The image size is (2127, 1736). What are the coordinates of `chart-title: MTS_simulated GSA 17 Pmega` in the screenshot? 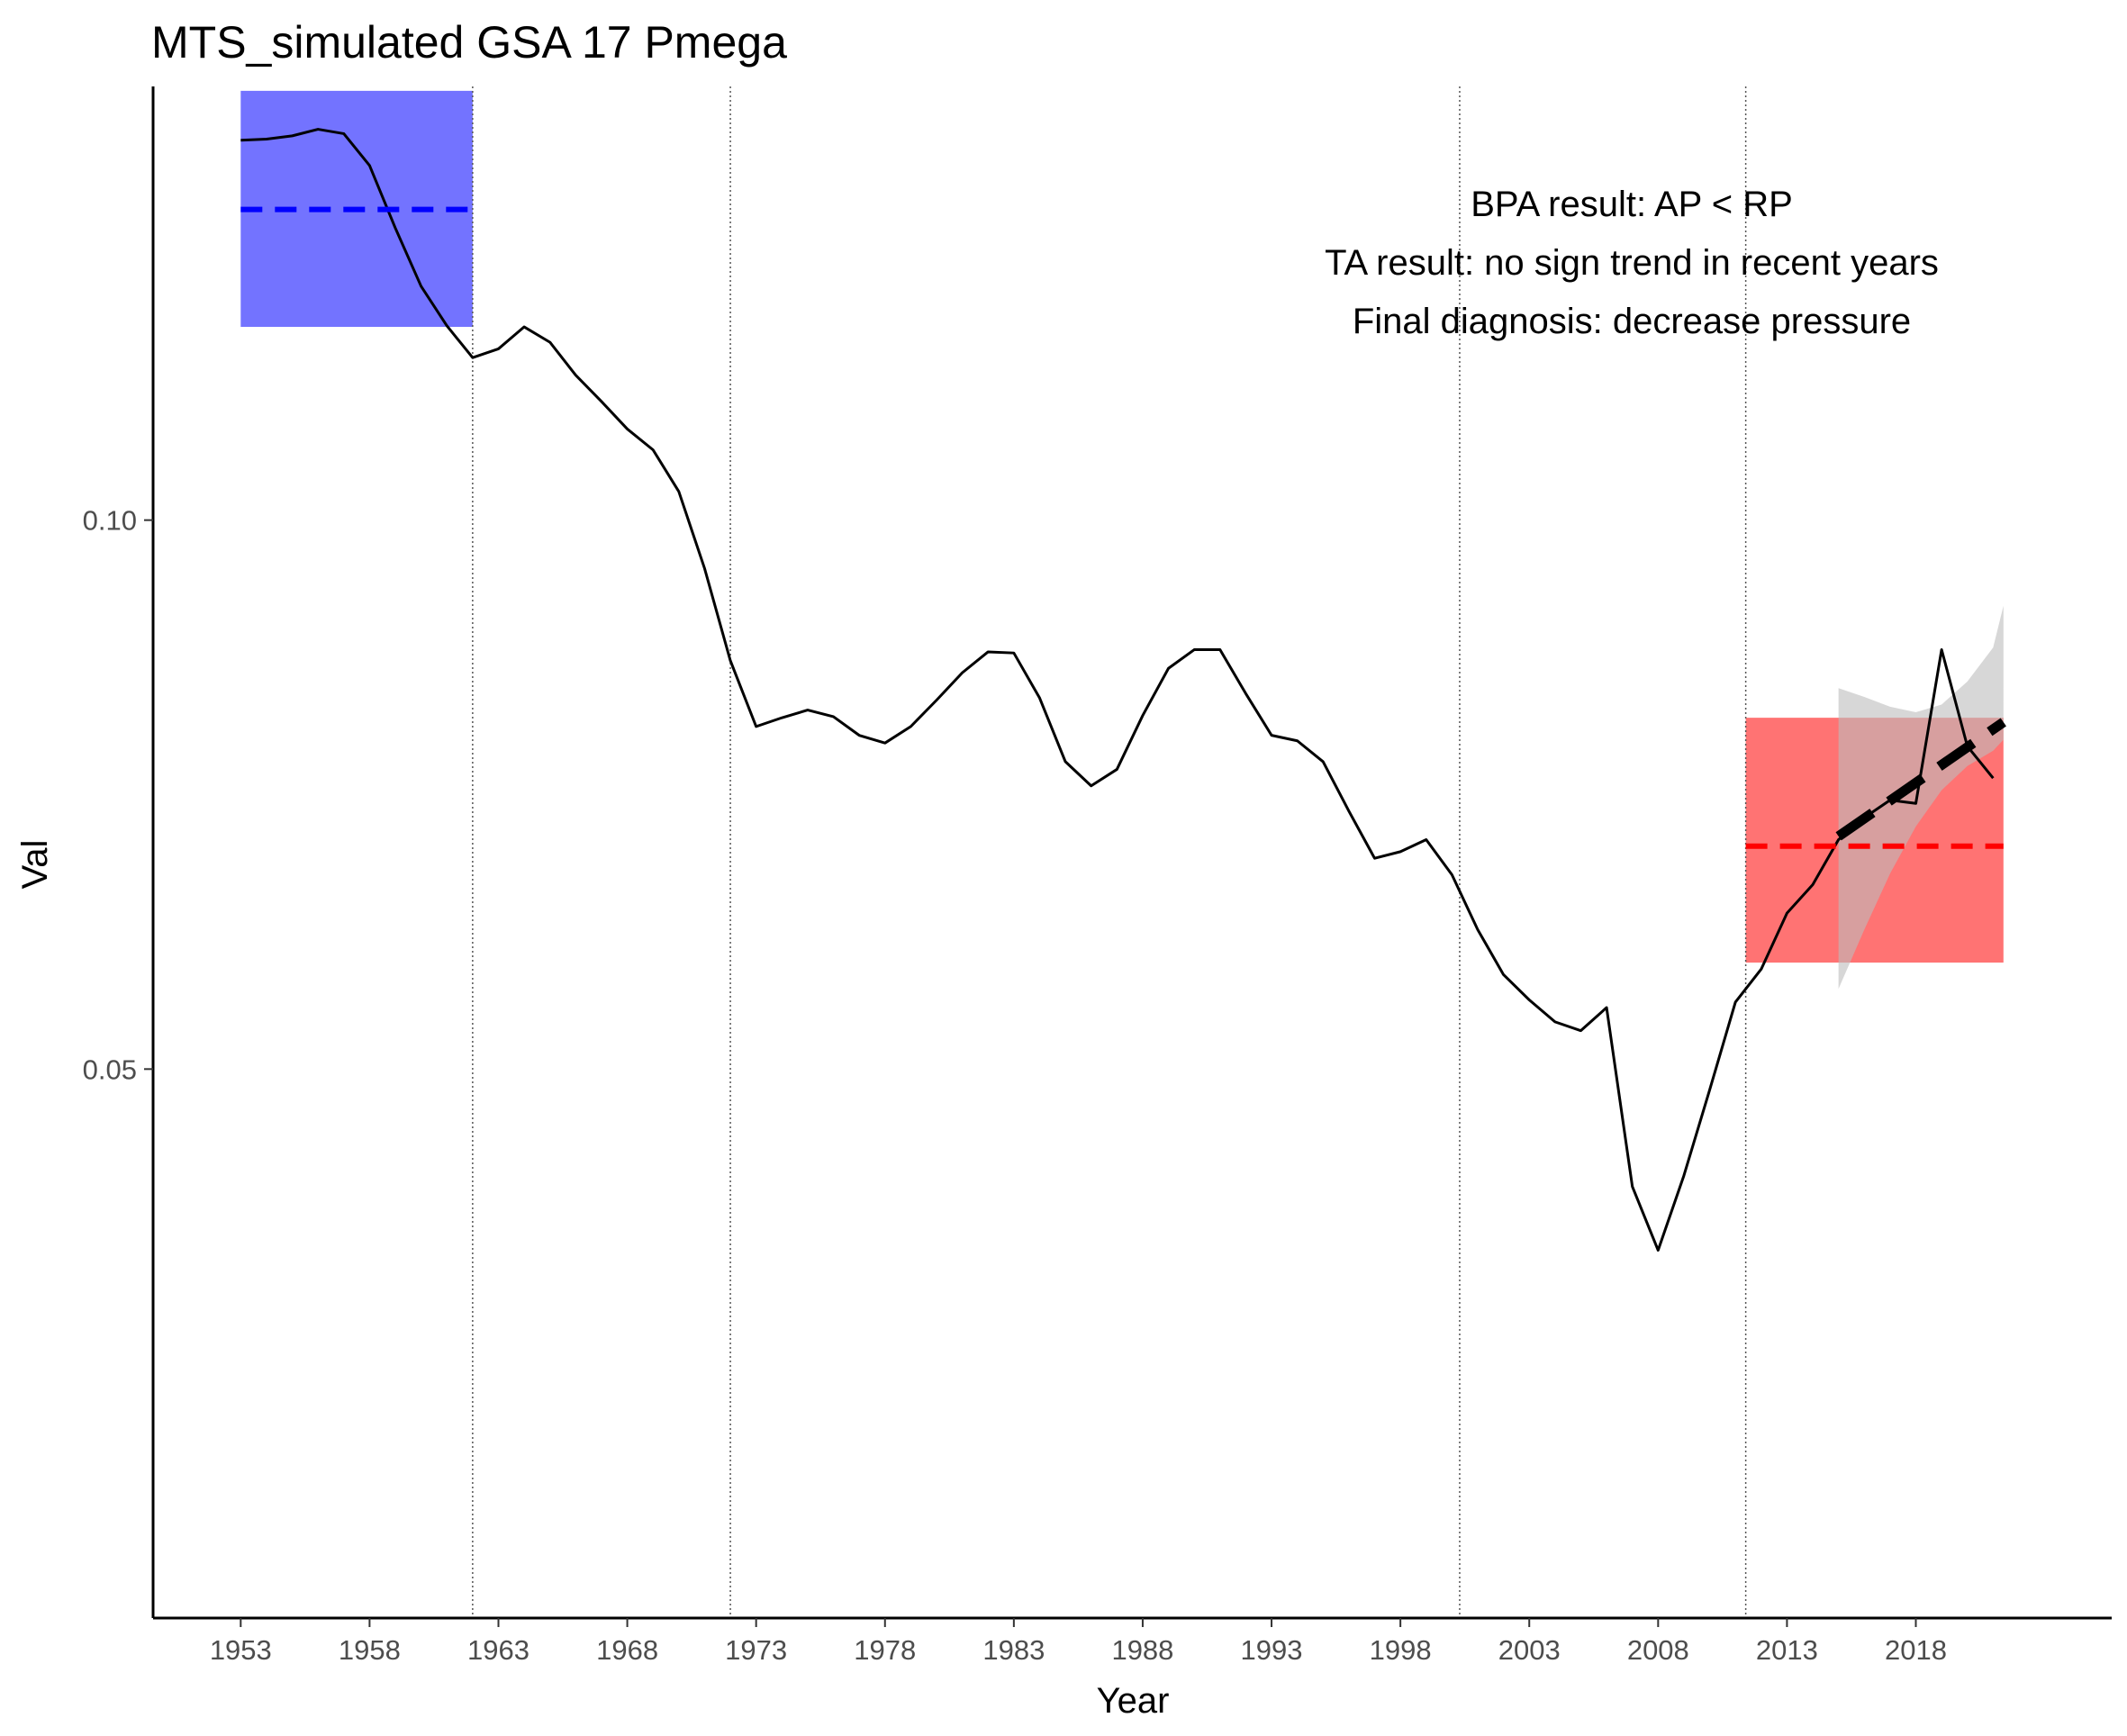 It's located at (469, 42).